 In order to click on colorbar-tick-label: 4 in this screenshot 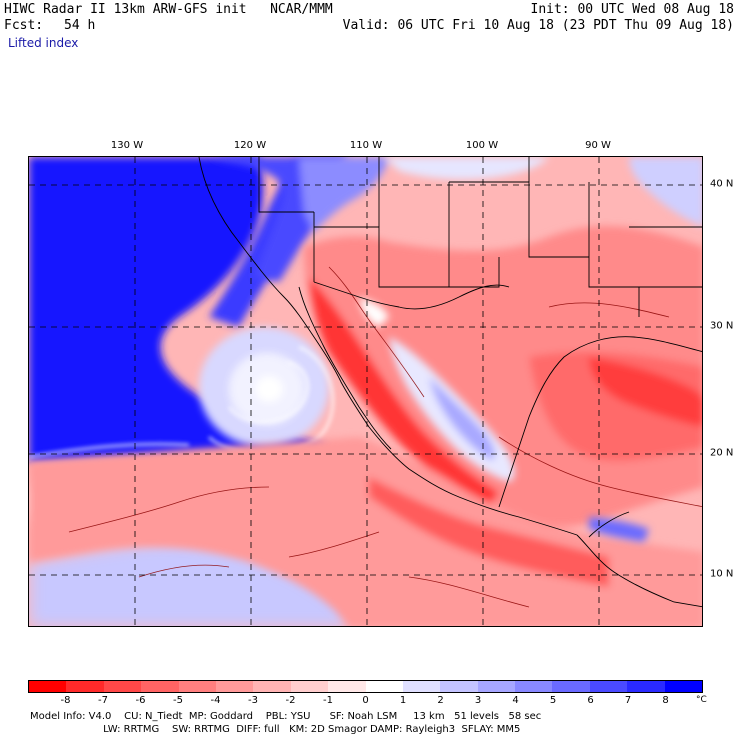, I will do `click(515, 700)`.